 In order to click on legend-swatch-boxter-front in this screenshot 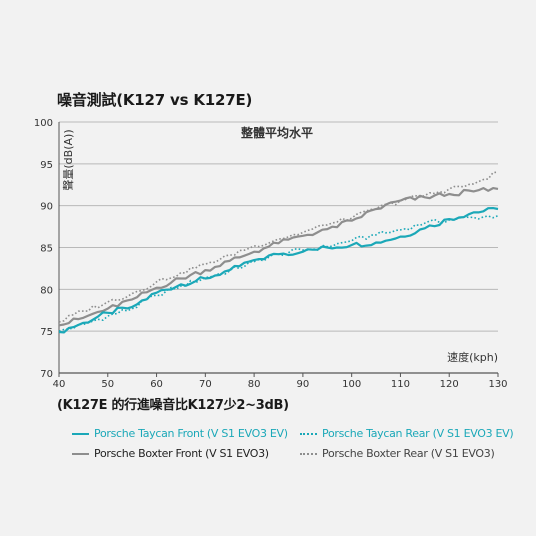, I will do `click(80, 453)`.